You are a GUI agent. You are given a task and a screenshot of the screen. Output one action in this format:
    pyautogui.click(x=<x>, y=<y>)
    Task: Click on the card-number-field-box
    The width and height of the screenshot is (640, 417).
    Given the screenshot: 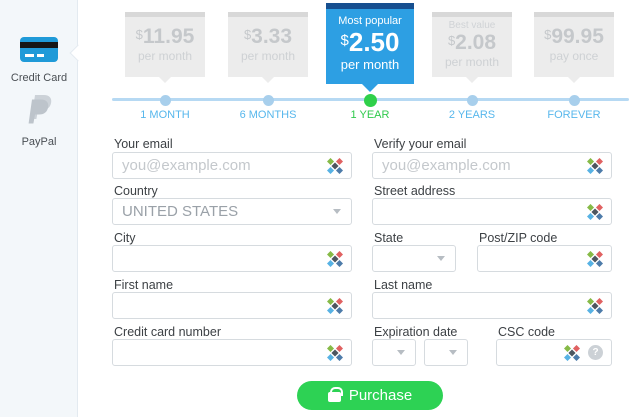 What is the action you would take?
    pyautogui.click(x=232, y=352)
    